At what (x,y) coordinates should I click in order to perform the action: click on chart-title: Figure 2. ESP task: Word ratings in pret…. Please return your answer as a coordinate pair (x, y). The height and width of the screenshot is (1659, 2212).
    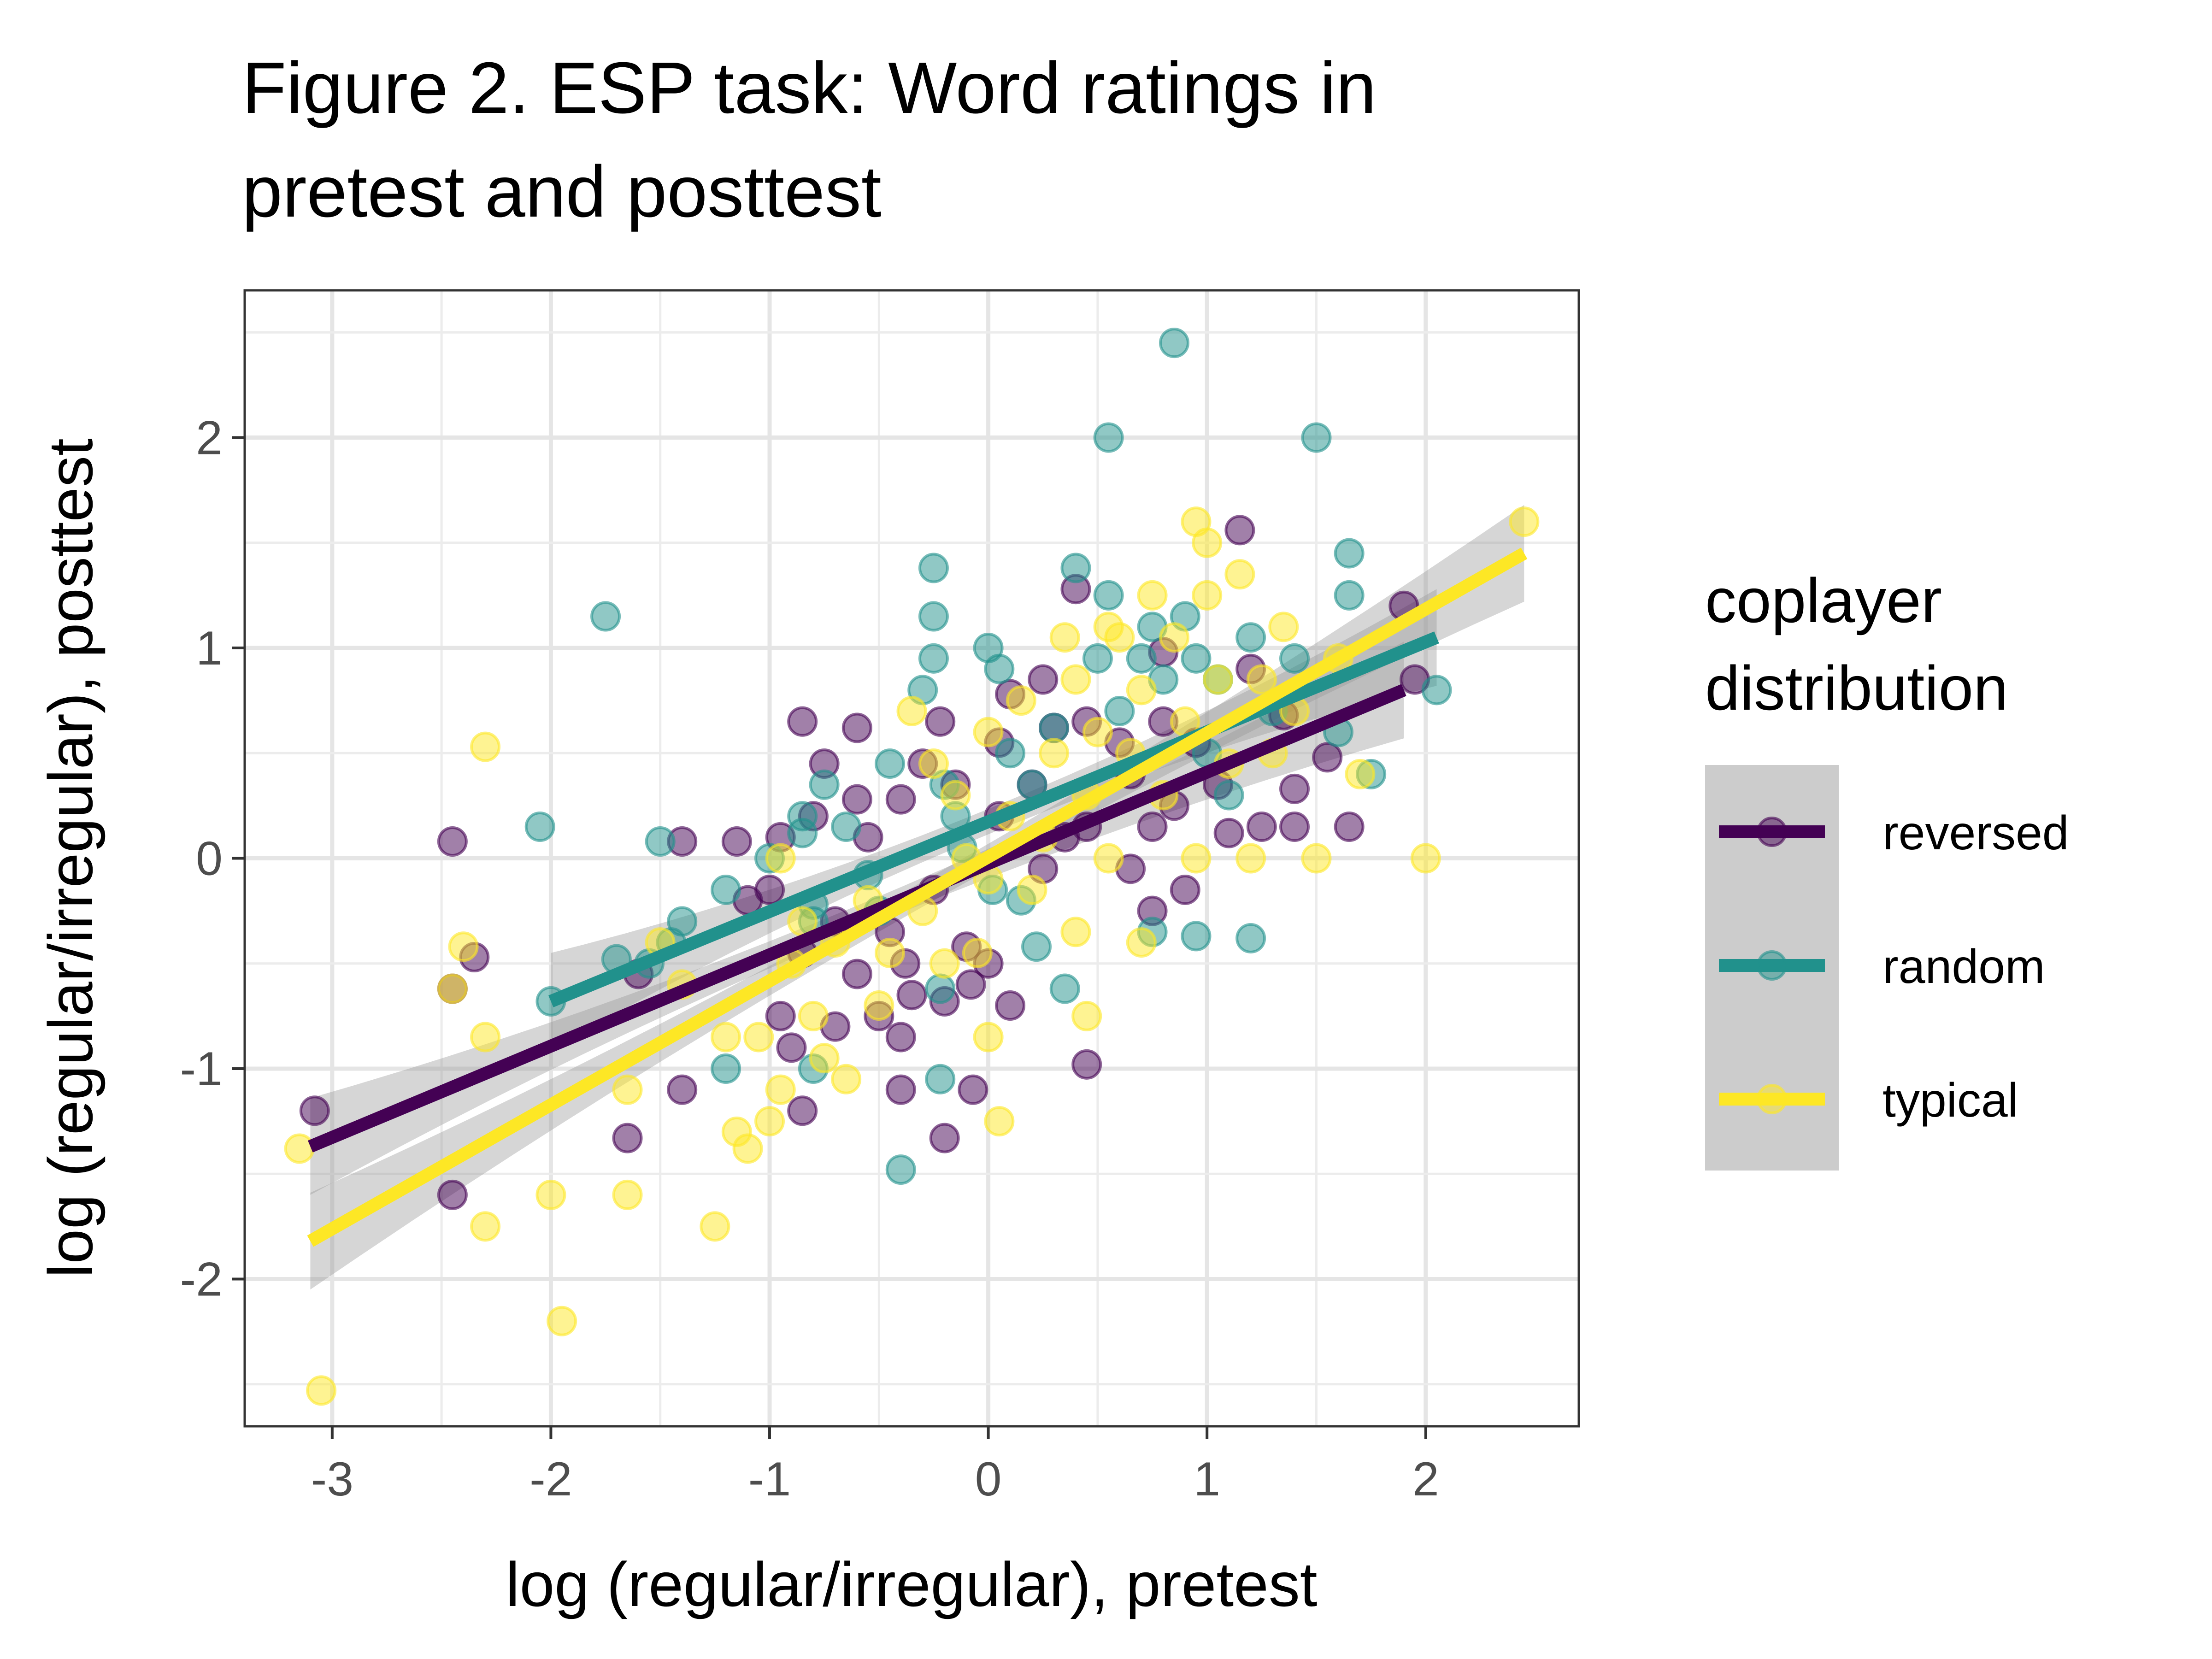
    Looking at the image, I should click on (809, 139).